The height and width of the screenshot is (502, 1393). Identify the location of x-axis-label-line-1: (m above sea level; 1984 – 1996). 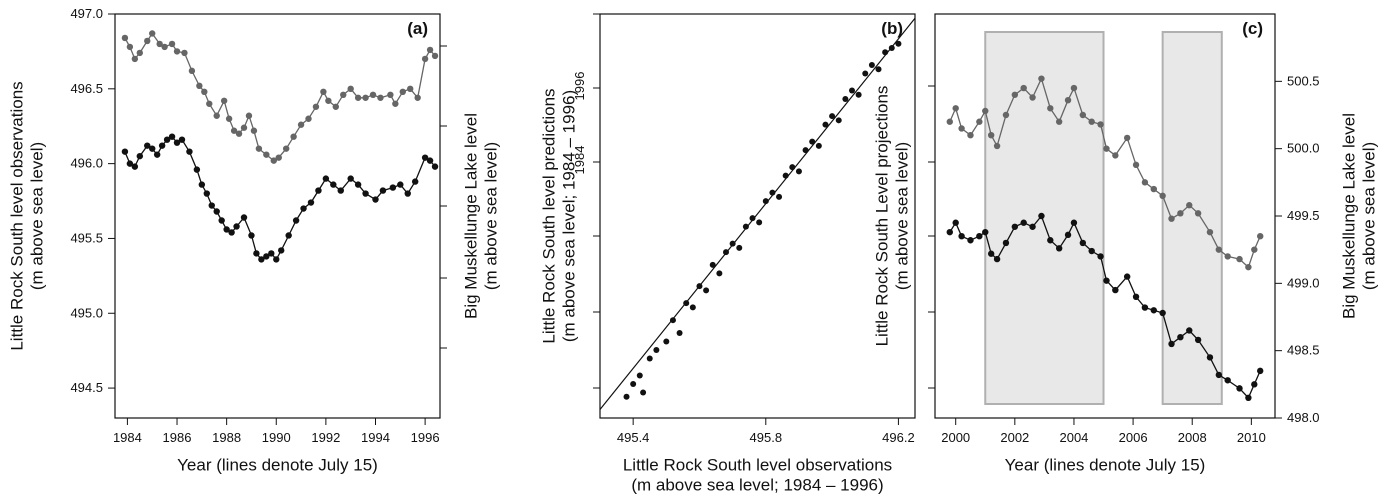
(757, 485).